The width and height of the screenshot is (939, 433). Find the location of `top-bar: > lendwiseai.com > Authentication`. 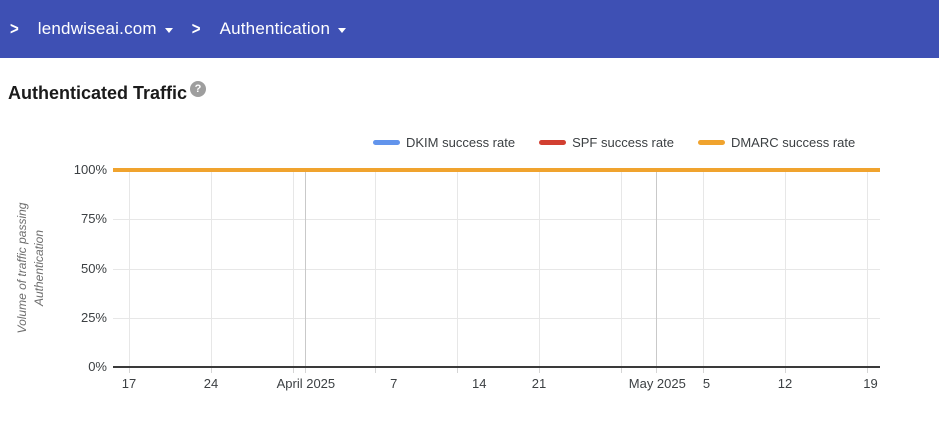

top-bar: > lendwiseai.com > Authentication is located at coordinates (469, 29).